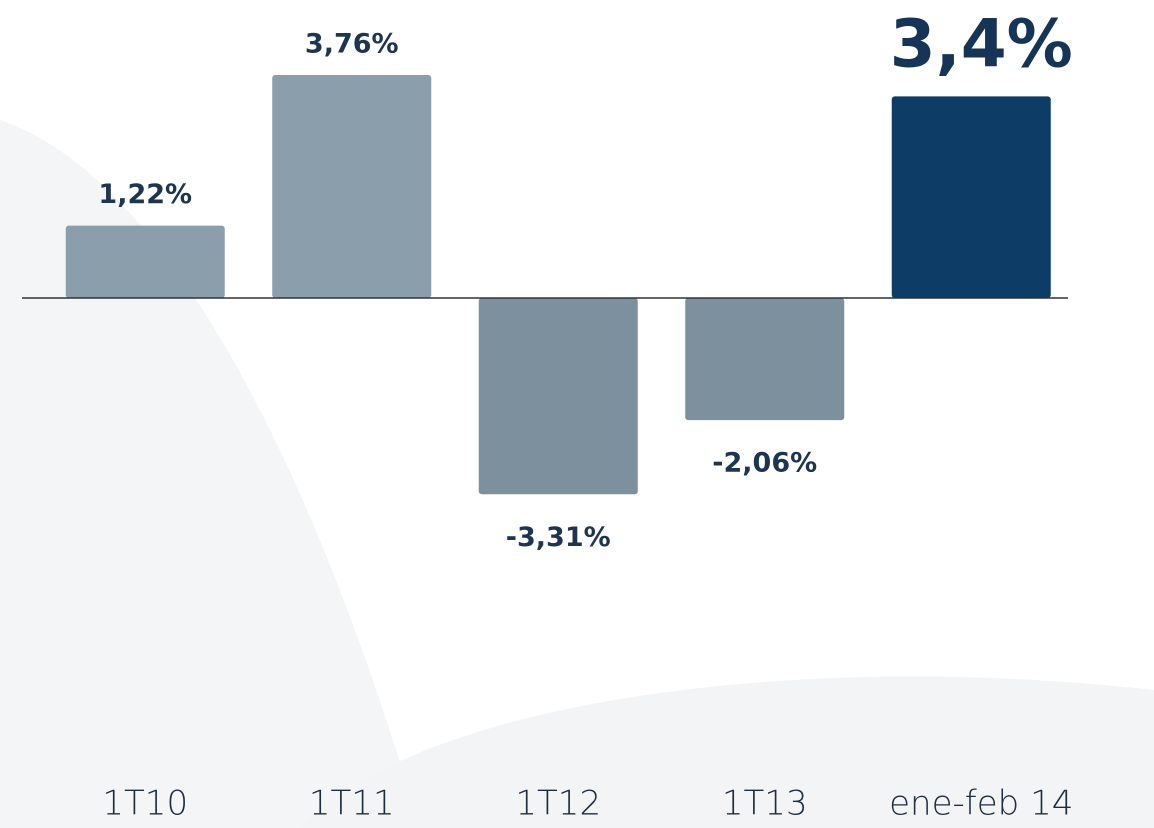 The width and height of the screenshot is (1154, 828). What do you see at coordinates (764, 463) in the screenshot?
I see `value-label: -2,06%` at bounding box center [764, 463].